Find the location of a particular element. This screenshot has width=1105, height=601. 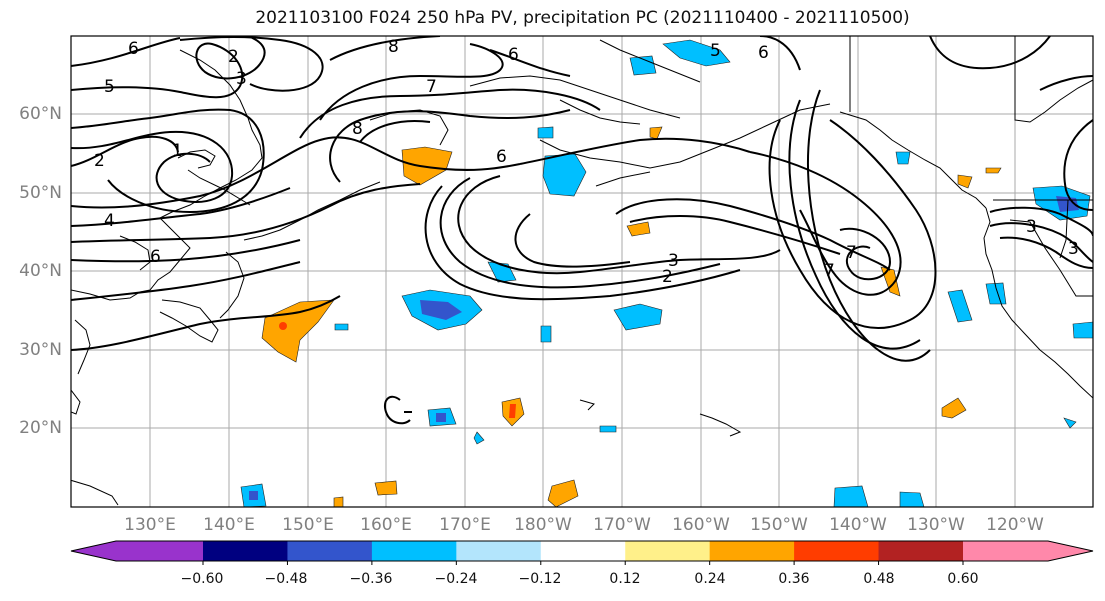

lon-label-170w: 170°W is located at coordinates (622, 525).